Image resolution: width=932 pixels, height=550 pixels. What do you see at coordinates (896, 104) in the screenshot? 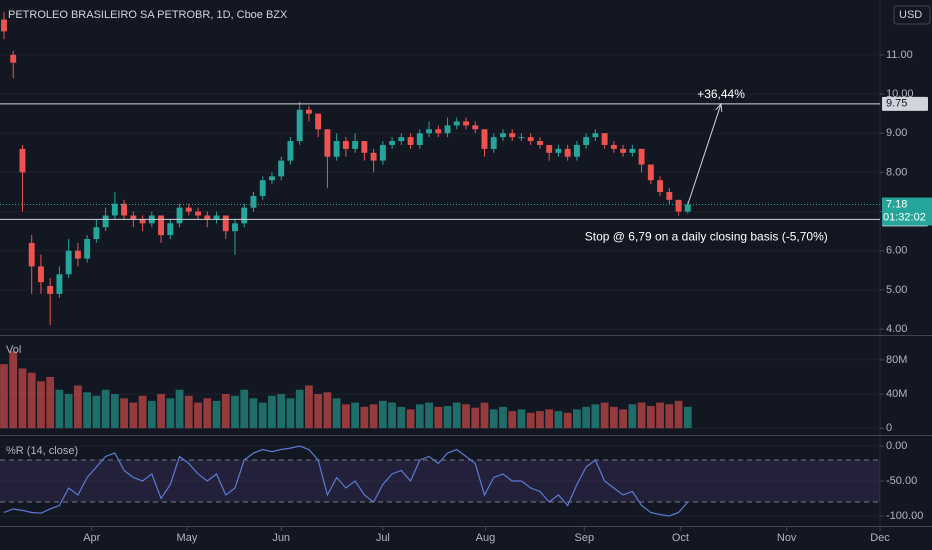
I see `level-label: 9.75` at bounding box center [896, 104].